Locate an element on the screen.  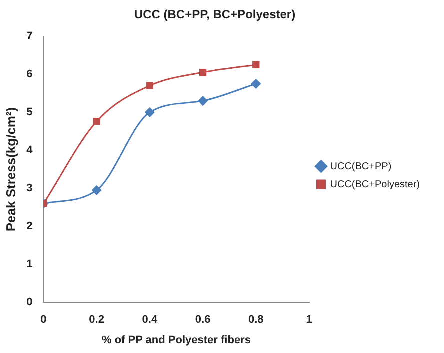
legend-label: UCC(BC+Polyester) is located at coordinates (375, 184).